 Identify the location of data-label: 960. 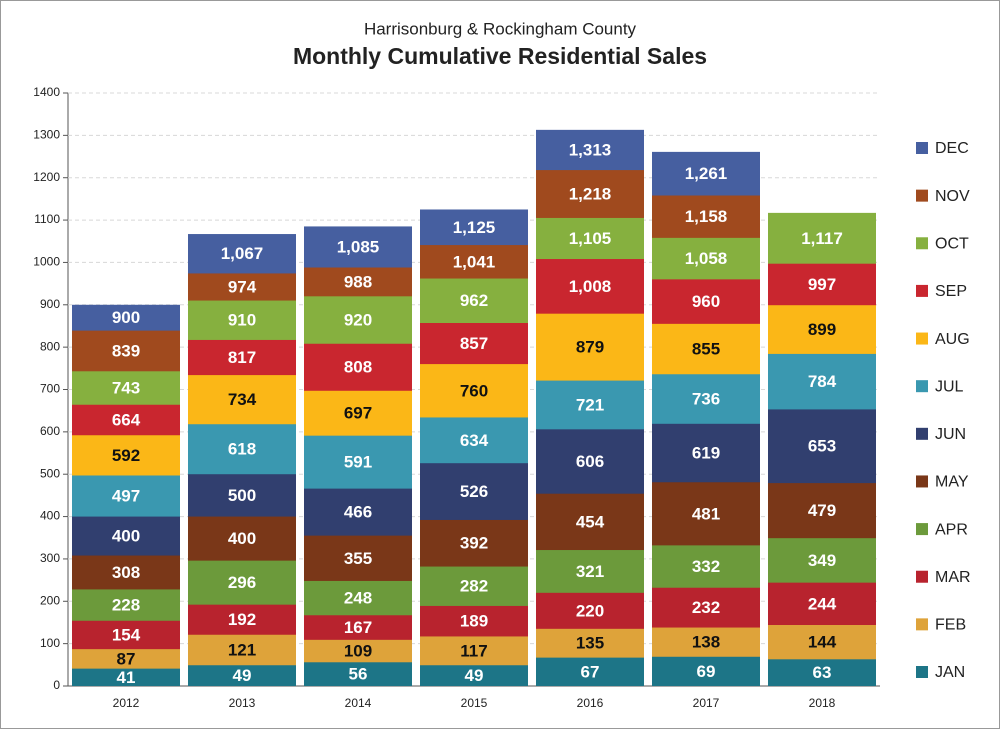
(706, 301).